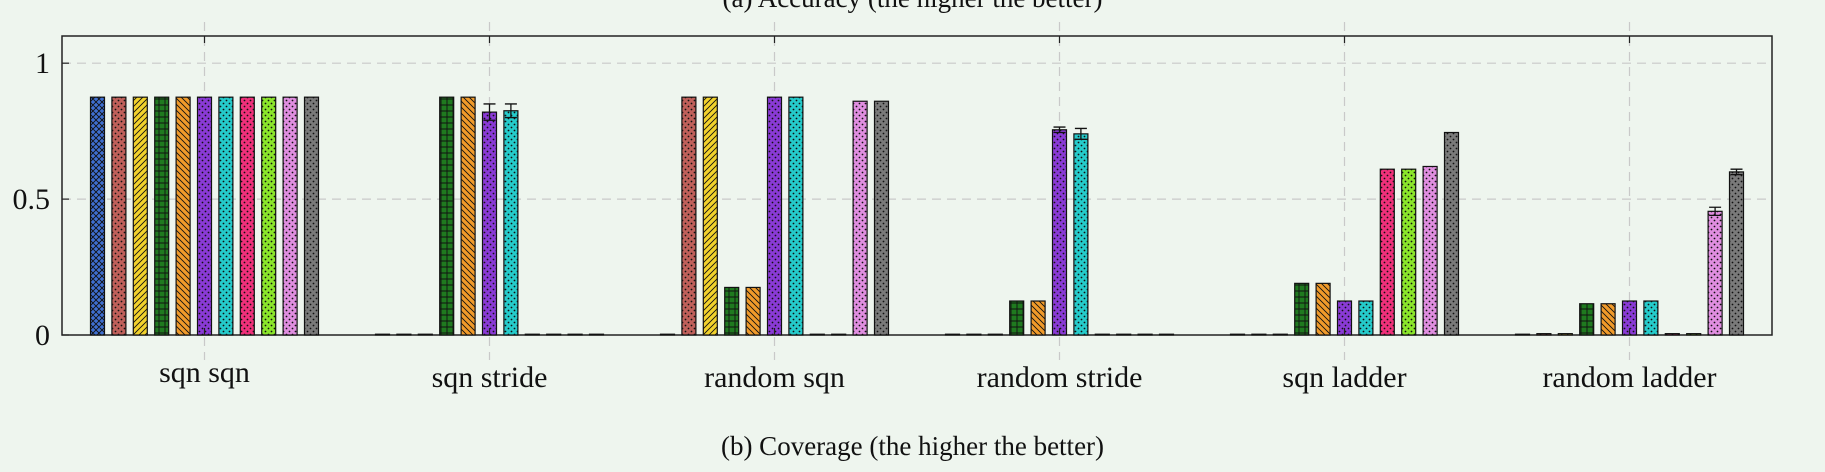 This screenshot has width=1825, height=472. Describe the element at coordinates (490, 377) in the screenshot. I see `x-tick-label: sqn stride` at that location.